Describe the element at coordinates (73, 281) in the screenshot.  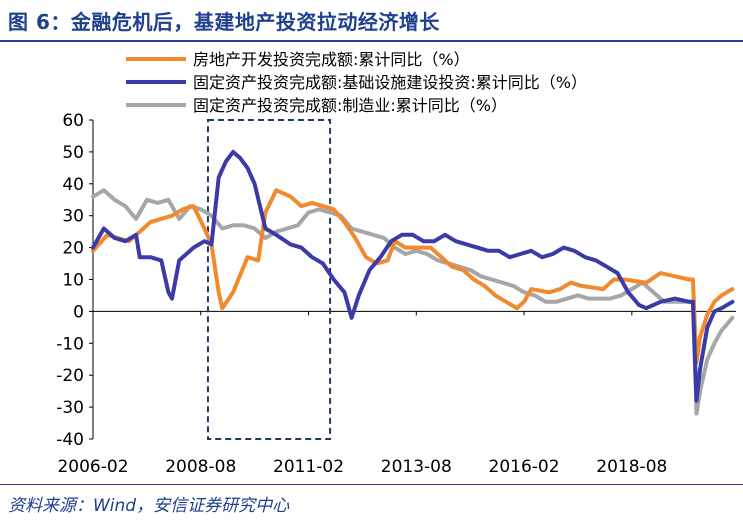
I see `y-tick-label: 10` at that location.